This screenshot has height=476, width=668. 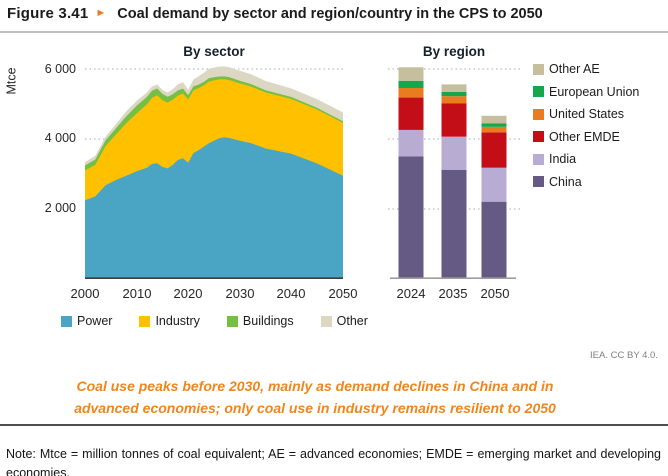 What do you see at coordinates (11, 81) in the screenshot?
I see `y-axis-label: Mtce` at bounding box center [11, 81].